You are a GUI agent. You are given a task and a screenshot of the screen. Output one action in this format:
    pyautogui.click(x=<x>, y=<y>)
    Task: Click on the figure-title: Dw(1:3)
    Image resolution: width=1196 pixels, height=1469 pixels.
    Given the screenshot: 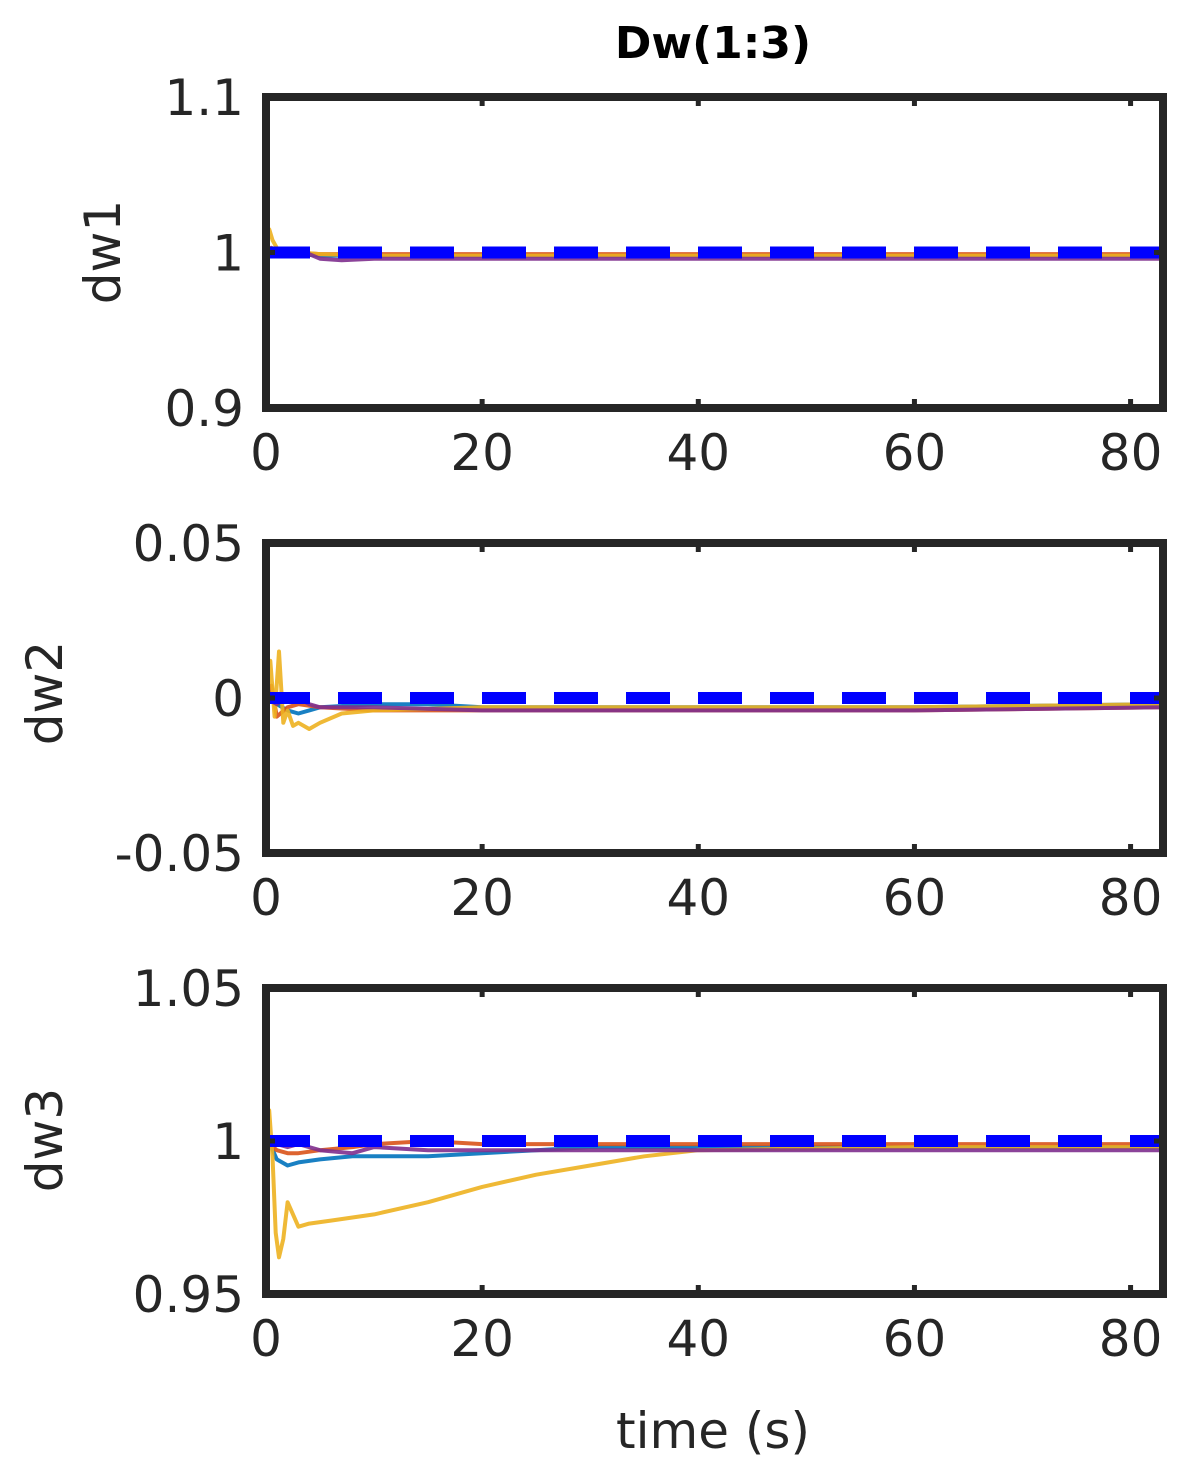 What is the action you would take?
    pyautogui.click(x=713, y=43)
    